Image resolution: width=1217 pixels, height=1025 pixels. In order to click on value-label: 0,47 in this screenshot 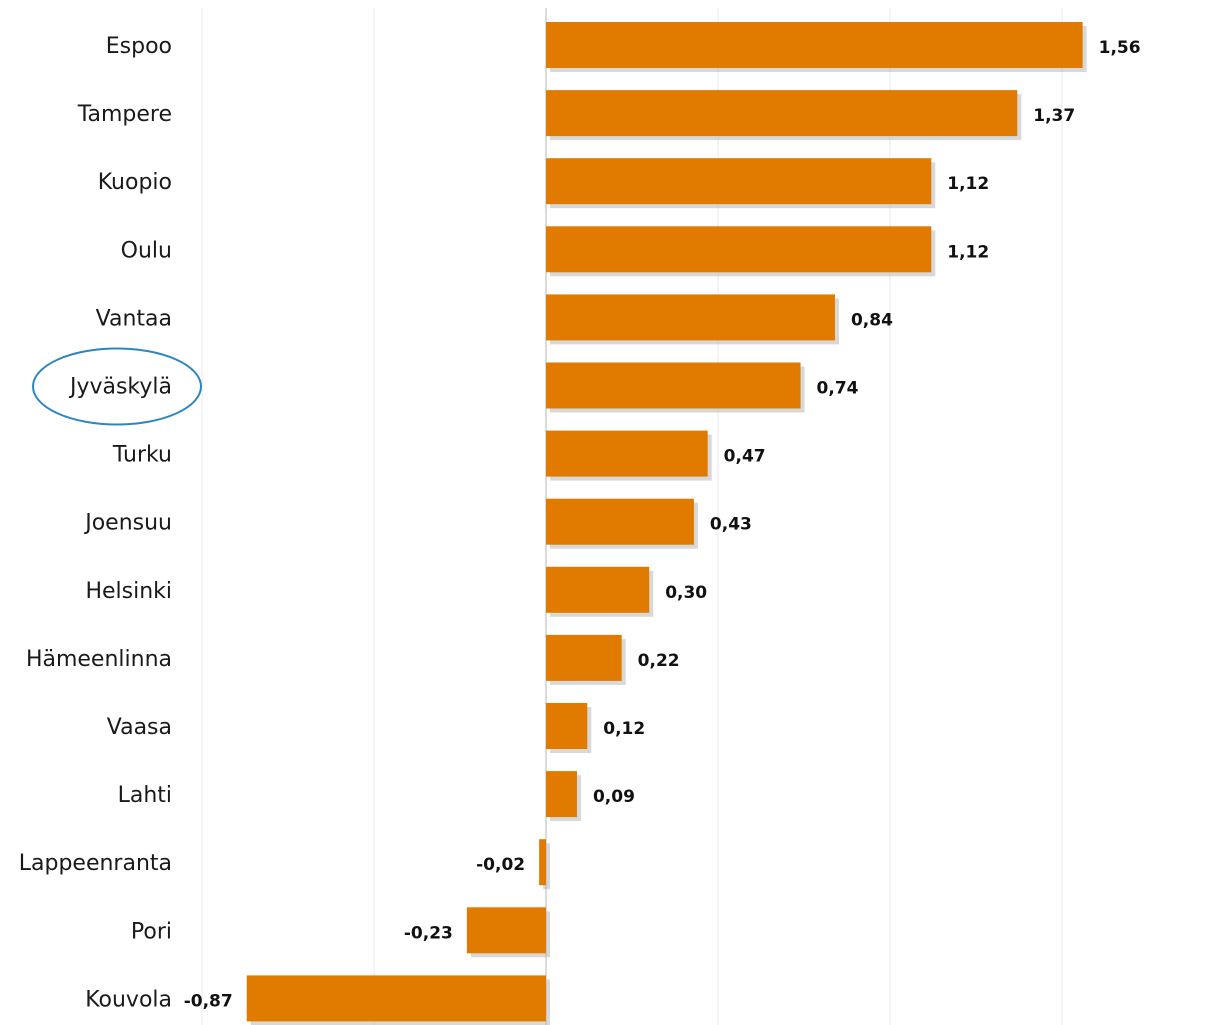, I will do `click(745, 457)`.